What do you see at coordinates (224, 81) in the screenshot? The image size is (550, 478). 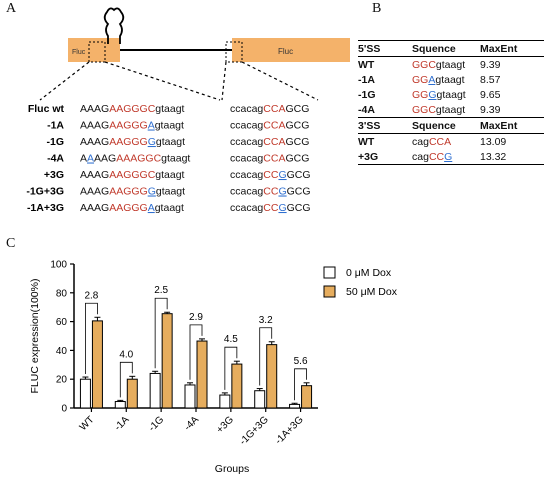 I see `ss3-zoom-line-left` at bounding box center [224, 81].